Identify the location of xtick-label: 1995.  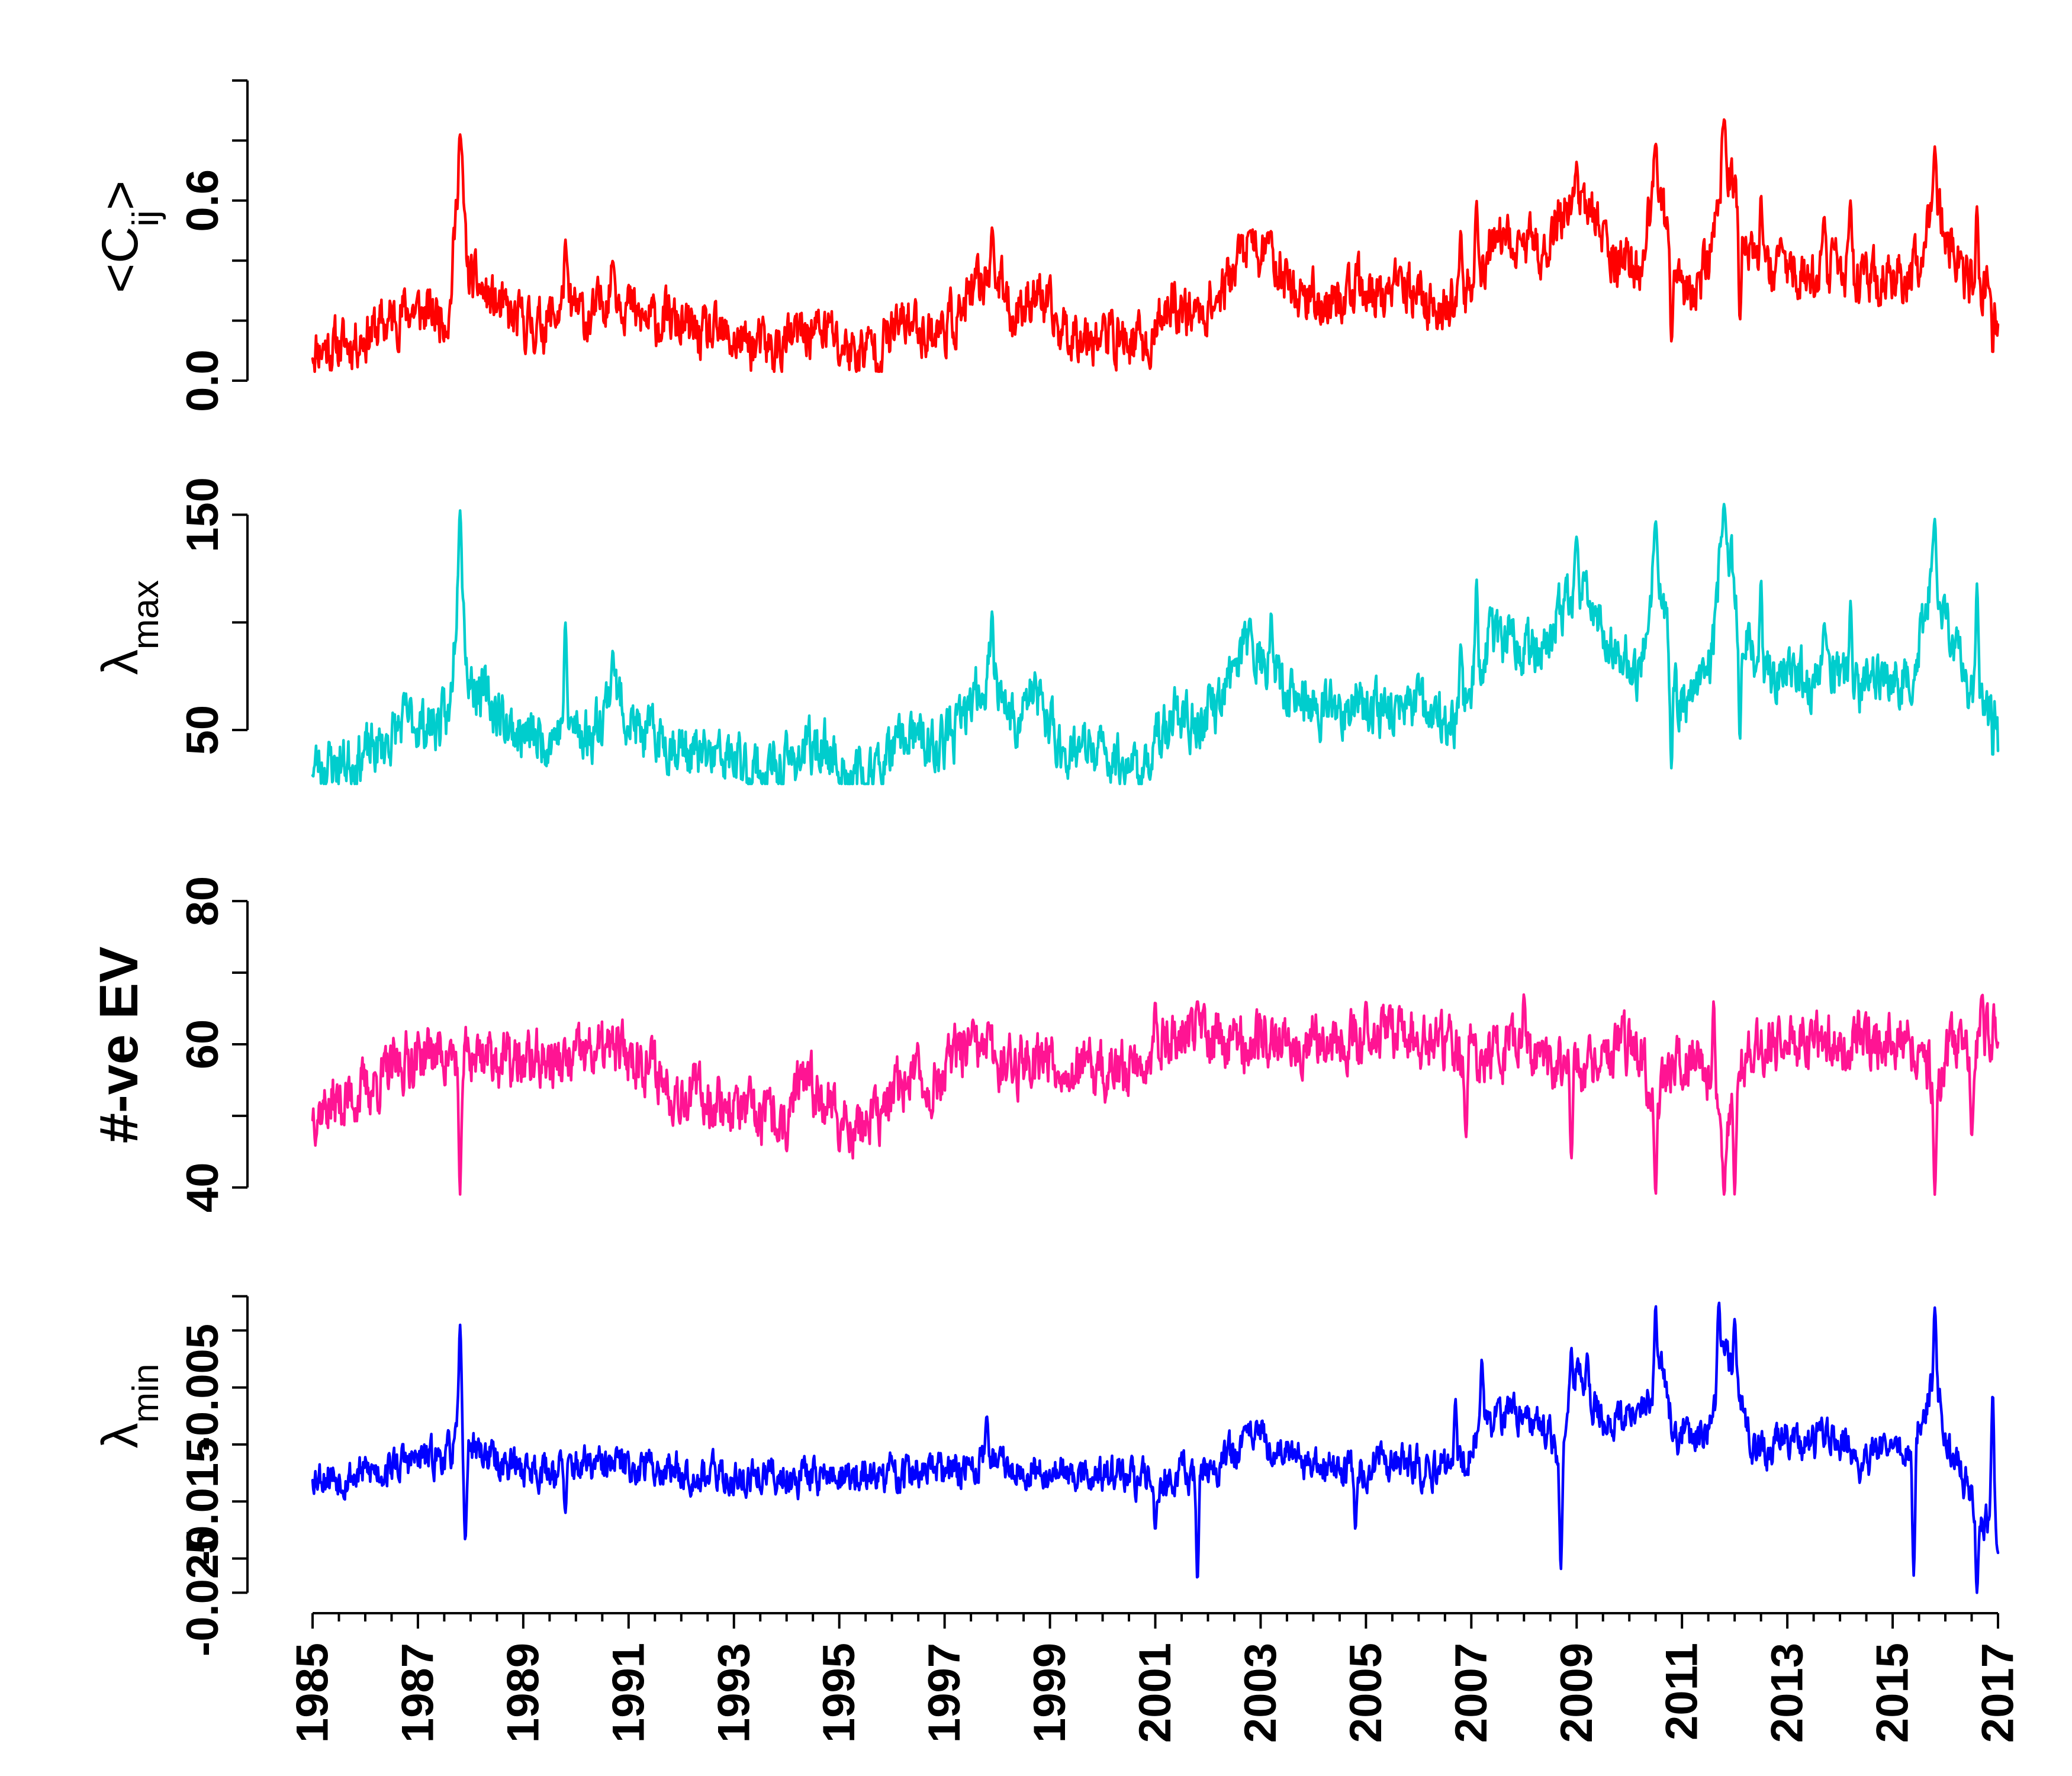
(839, 1693).